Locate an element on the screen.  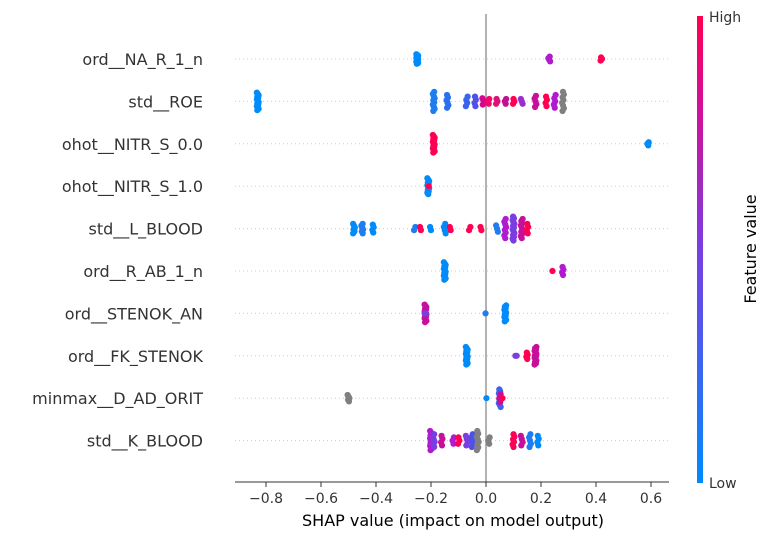
feature-label: ohot__NITR_S_0.0 is located at coordinates (132, 145).